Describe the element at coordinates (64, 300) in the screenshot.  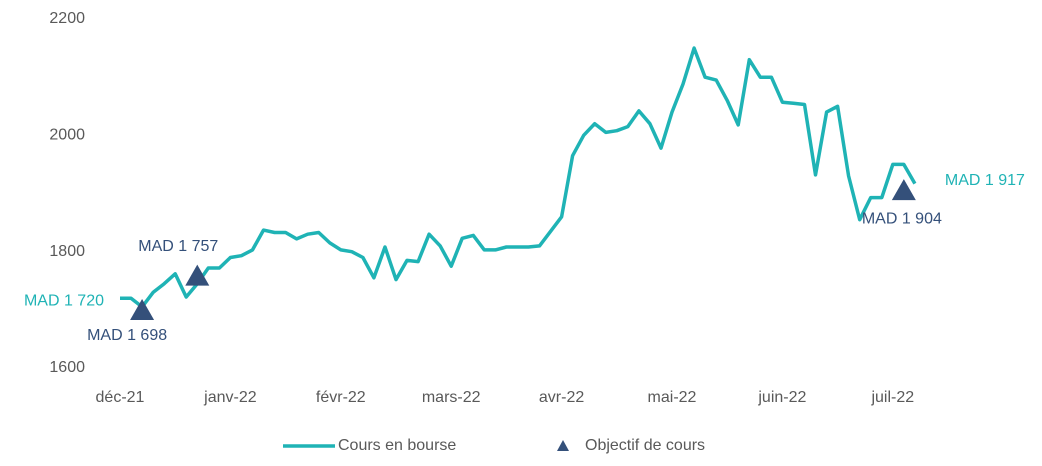
I see `data-label: MAD 1 720` at that location.